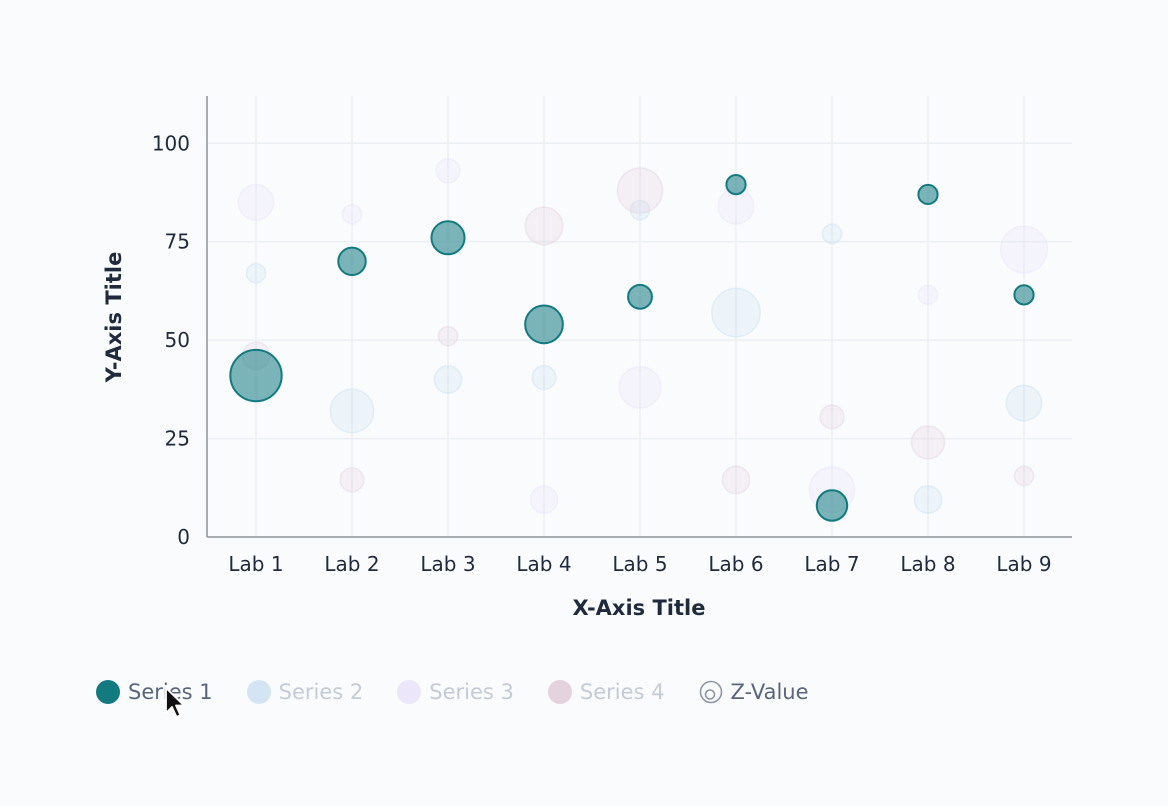  I want to click on legend-label-z-value: Z-Value, so click(769, 692).